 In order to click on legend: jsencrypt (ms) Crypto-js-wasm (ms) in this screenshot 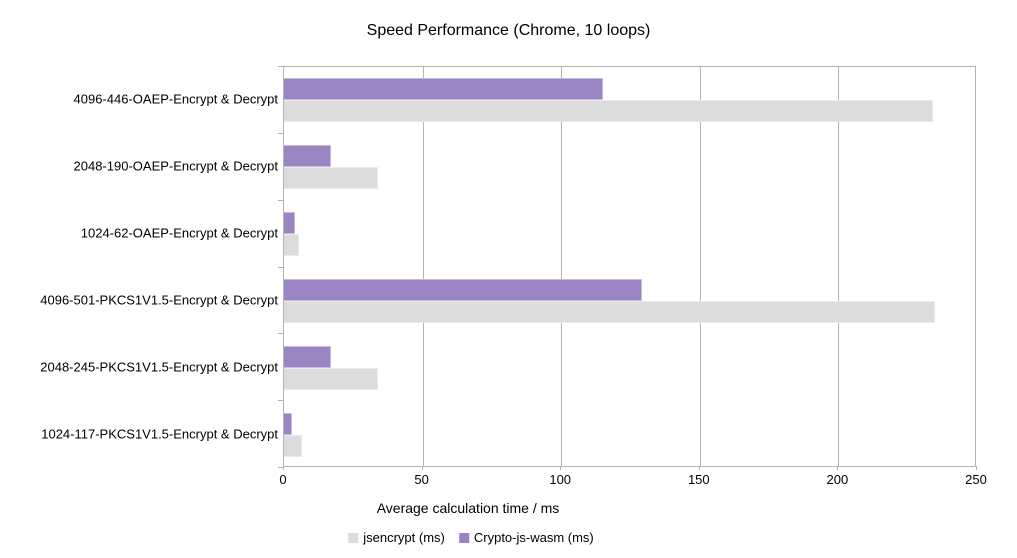, I will do `click(471, 537)`.